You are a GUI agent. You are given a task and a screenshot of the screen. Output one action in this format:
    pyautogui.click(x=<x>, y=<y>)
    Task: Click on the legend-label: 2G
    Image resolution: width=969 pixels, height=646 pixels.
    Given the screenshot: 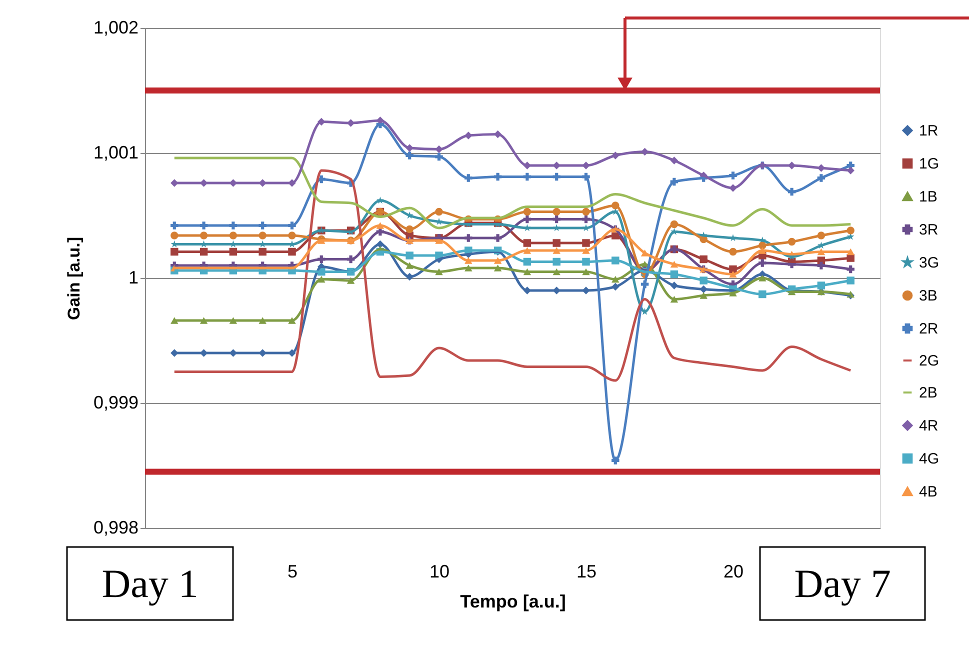 What is the action you would take?
    pyautogui.click(x=929, y=361)
    